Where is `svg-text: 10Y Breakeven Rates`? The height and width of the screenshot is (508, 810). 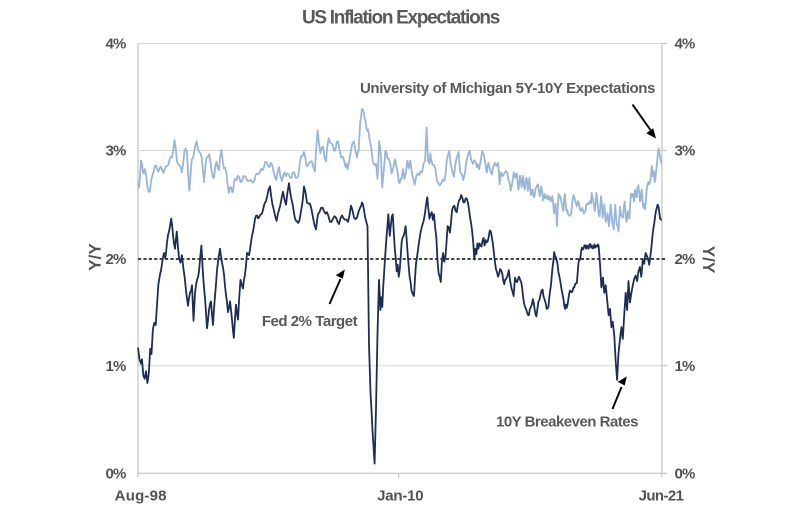
svg-text: 10Y Breakeven Rates is located at coordinates (567, 422).